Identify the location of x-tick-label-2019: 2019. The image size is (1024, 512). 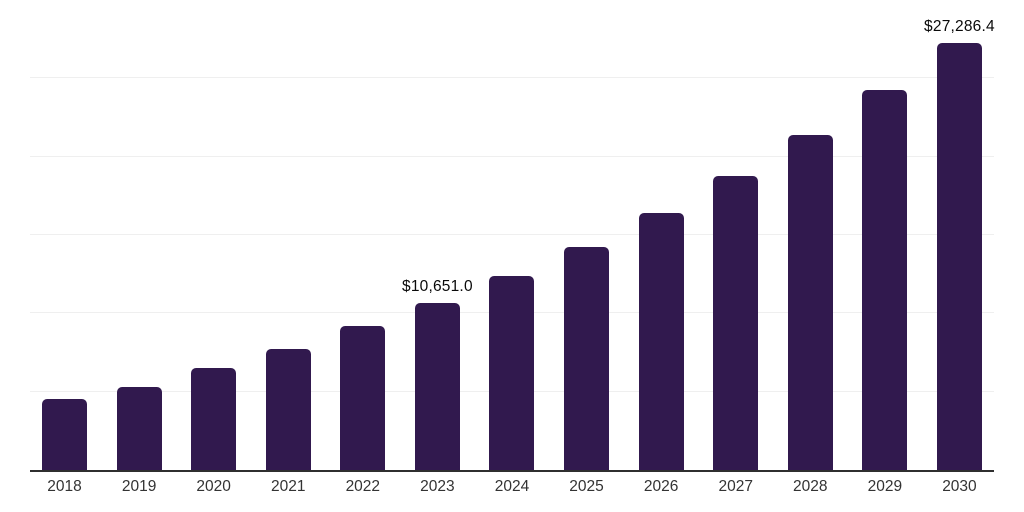
(139, 486).